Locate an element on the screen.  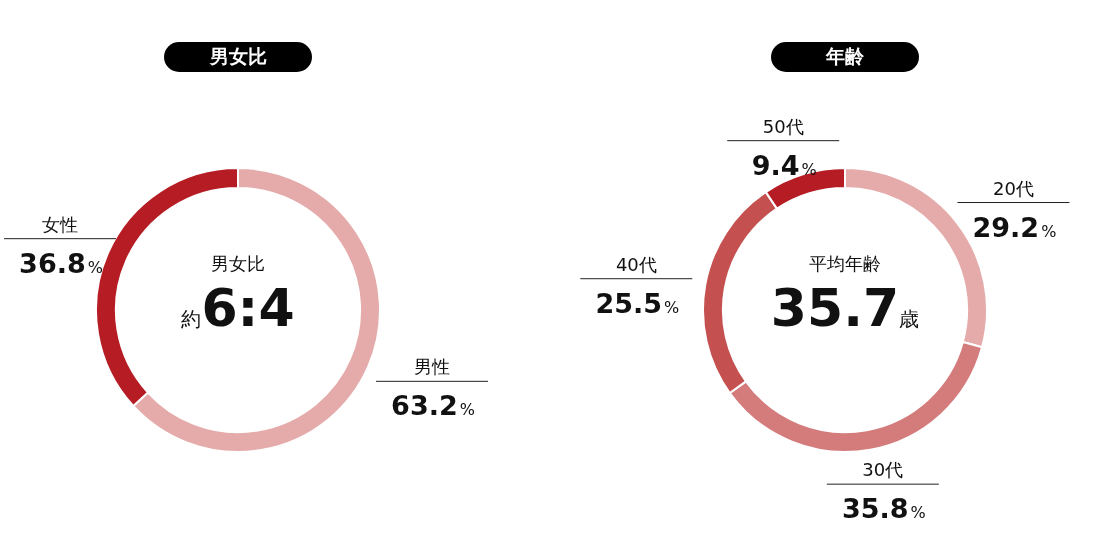
slice-label: 40代 is located at coordinates (636, 264).